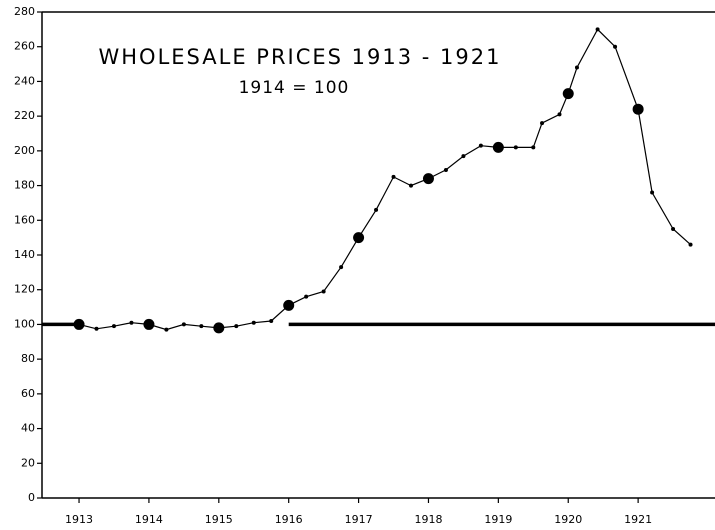 The image size is (715, 530). I want to click on x-tick-label: 1913, so click(79, 519).